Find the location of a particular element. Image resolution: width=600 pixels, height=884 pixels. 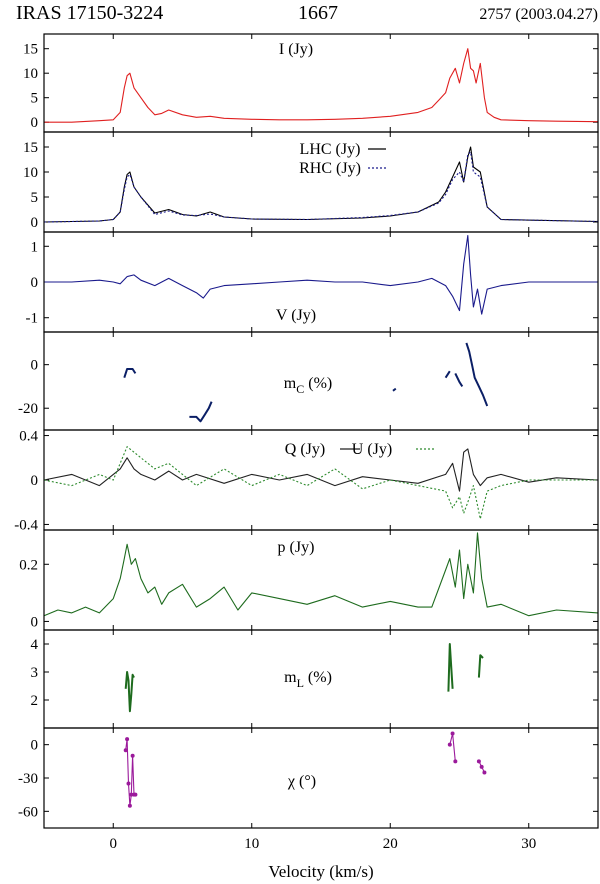

series-line-I is located at coordinates (321, 85).